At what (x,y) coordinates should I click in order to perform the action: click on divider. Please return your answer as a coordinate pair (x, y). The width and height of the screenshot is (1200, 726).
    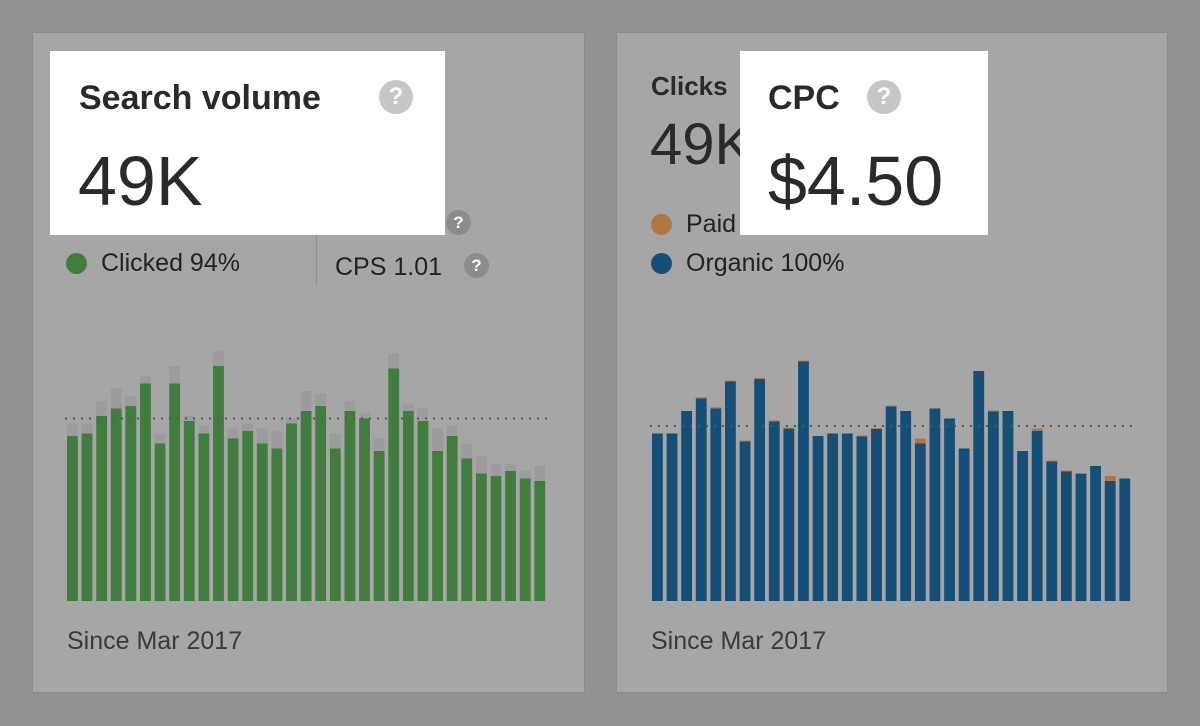
    Looking at the image, I should click on (316, 259).